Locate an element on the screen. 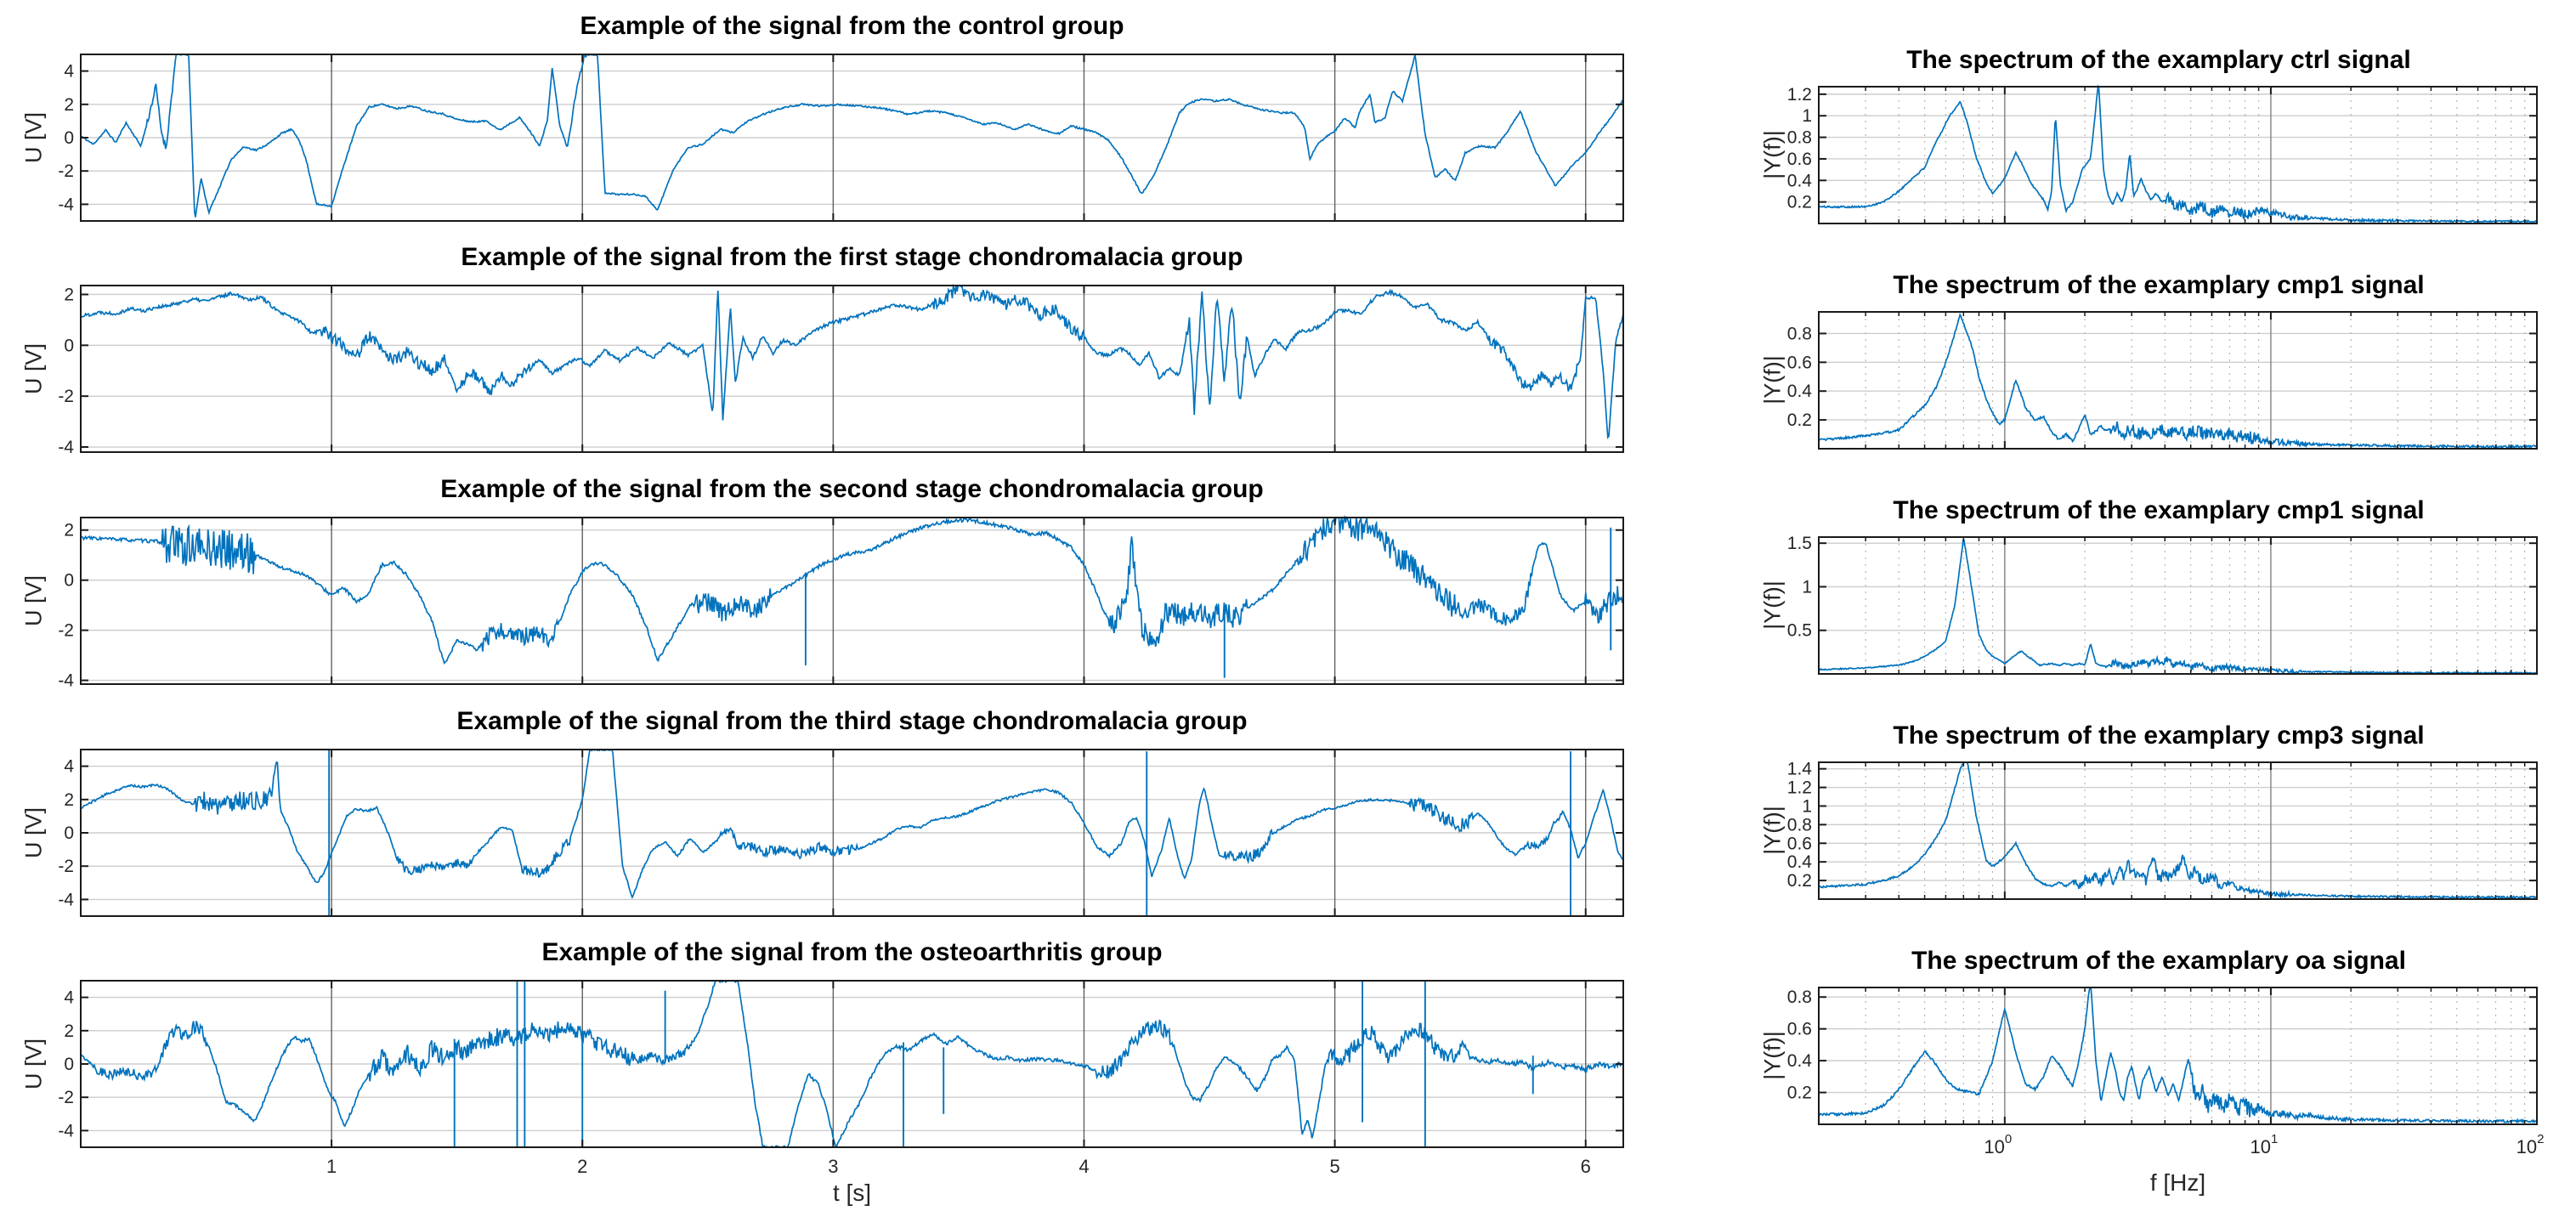  time-plot-canvas-oa: -4 -2 0 2 4 1 2 3 4 5 6 is located at coordinates (841, 1078).